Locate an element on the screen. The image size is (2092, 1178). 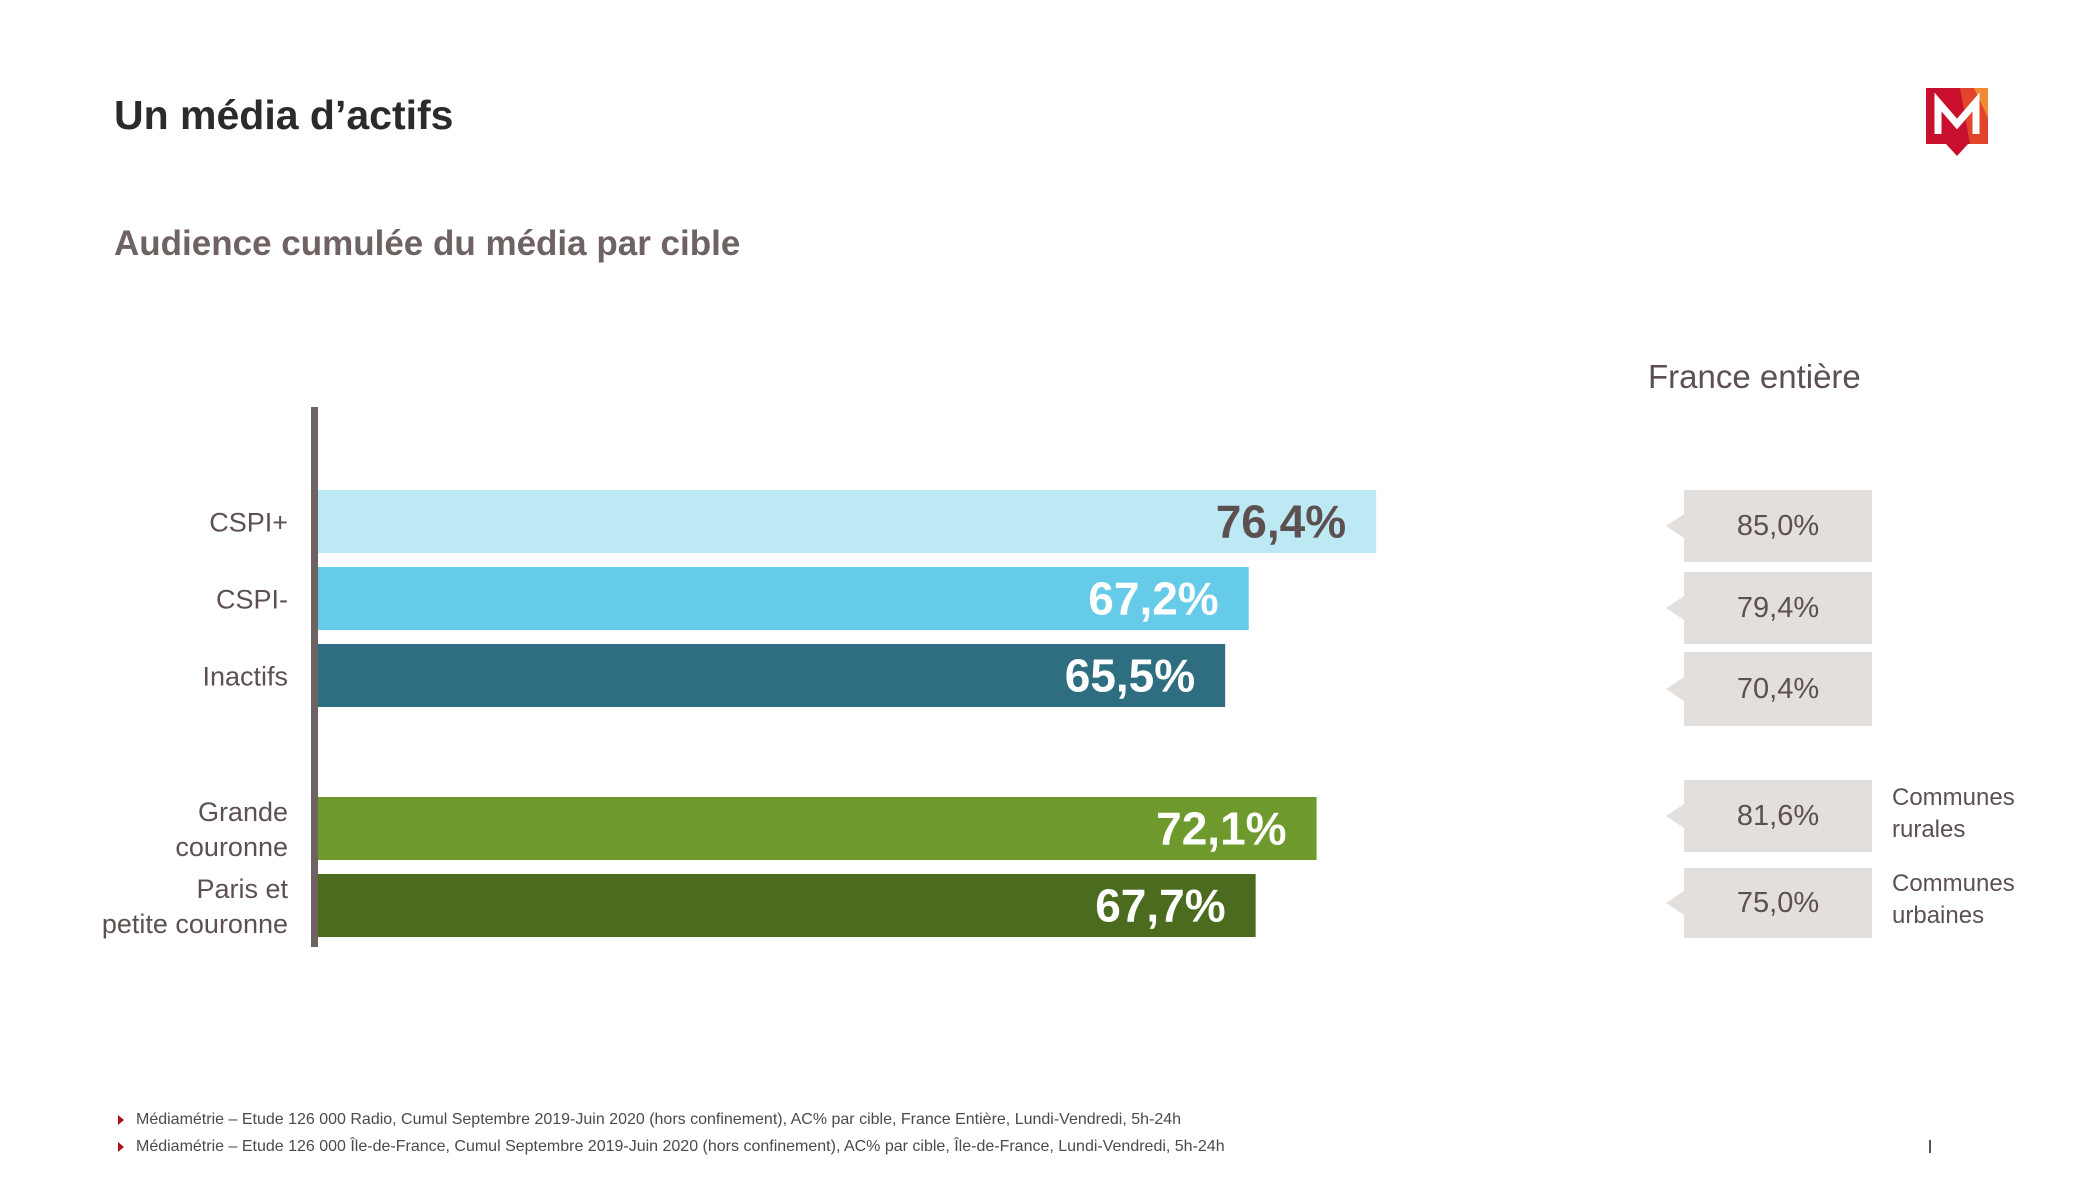
data-label: 65,5% is located at coordinates (1130, 676).